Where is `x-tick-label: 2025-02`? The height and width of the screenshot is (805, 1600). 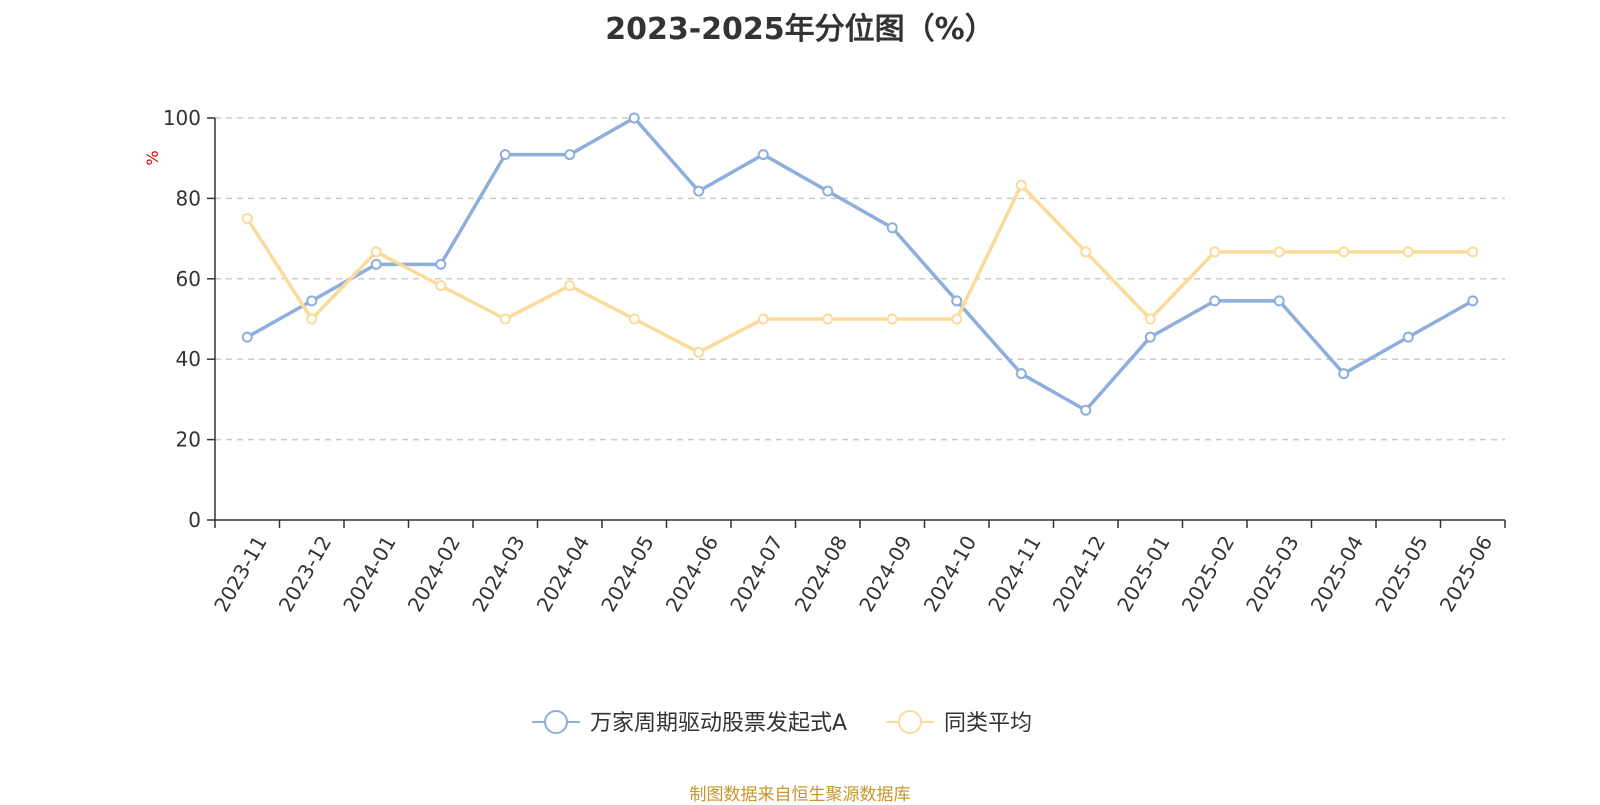
x-tick-label: 2025-02 is located at coordinates (1208, 574).